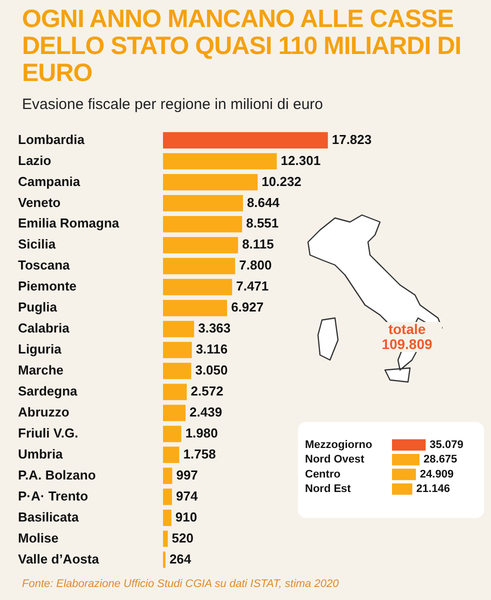 Image resolution: width=491 pixels, height=600 pixels. I want to click on data-label: 3.363, so click(214, 328).